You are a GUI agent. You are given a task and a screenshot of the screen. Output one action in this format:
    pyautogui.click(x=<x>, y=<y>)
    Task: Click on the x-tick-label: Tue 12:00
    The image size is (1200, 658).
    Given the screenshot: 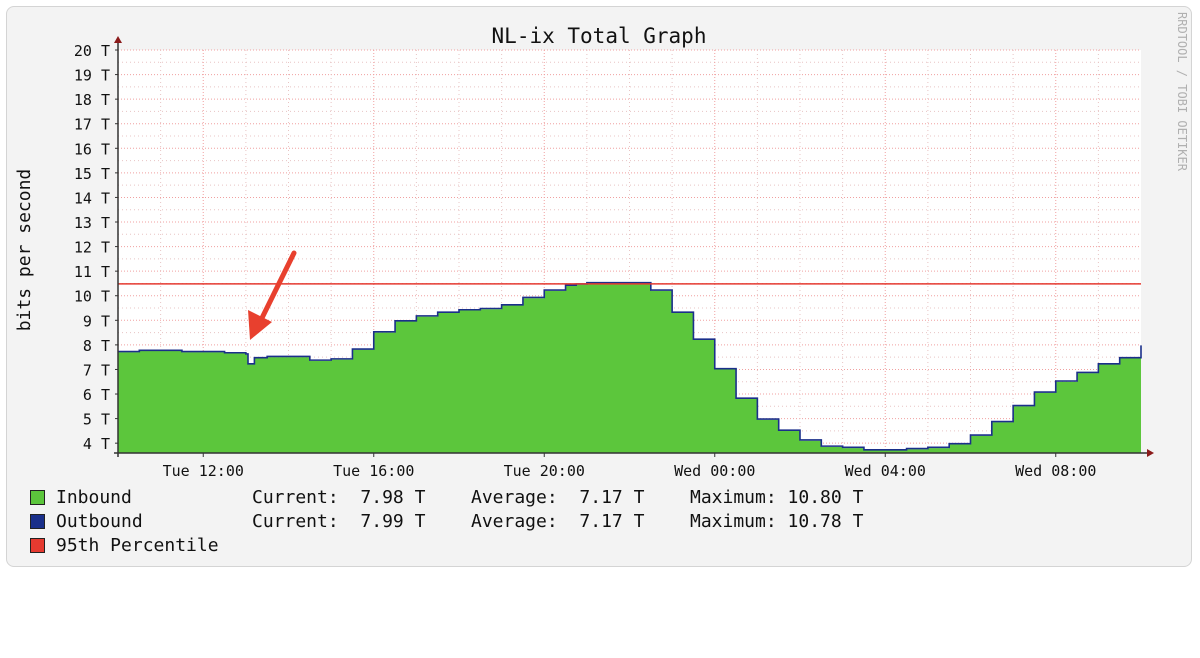 What is the action you would take?
    pyautogui.click(x=203, y=471)
    